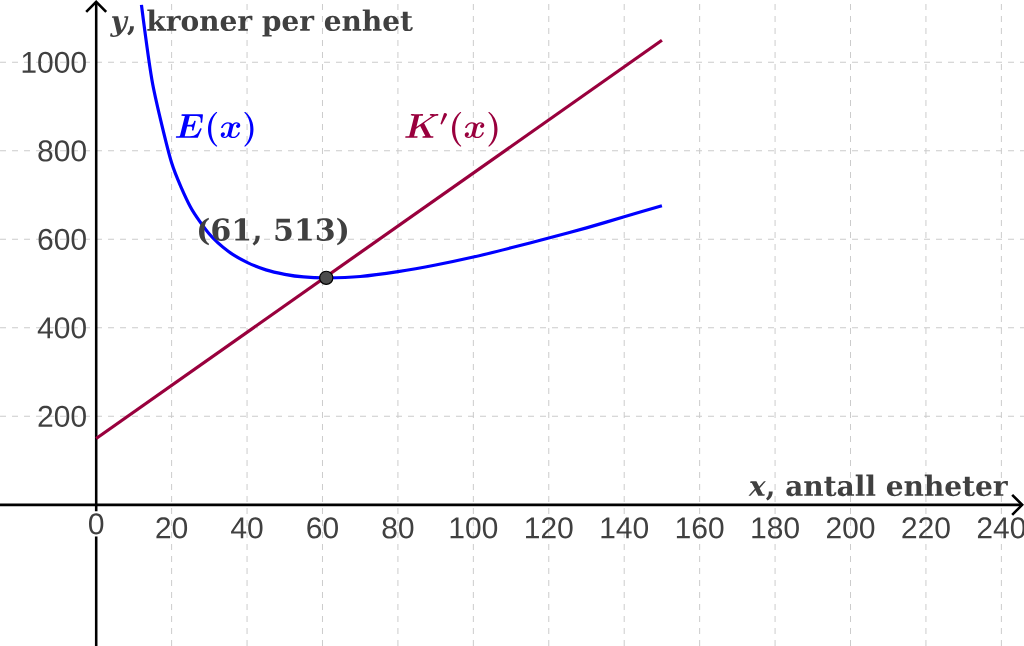 The height and width of the screenshot is (646, 1024). Describe the element at coordinates (926, 528) in the screenshot. I see `x-tick-label: 220` at that location.